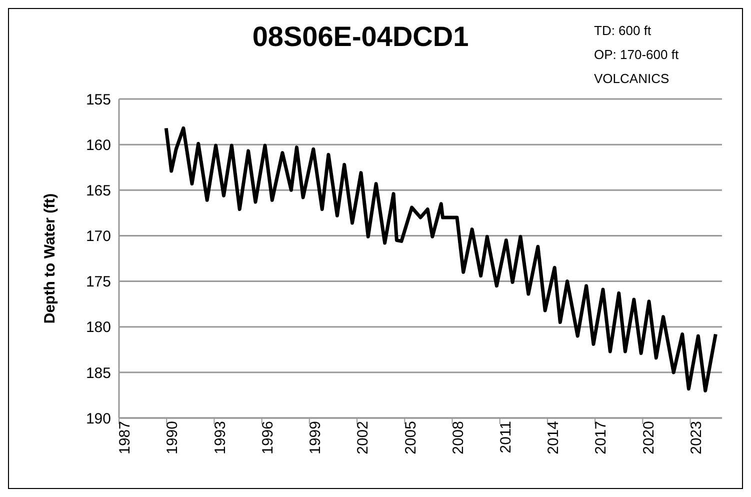 The height and width of the screenshot is (497, 751). What do you see at coordinates (98, 373) in the screenshot?
I see `y-tick-label: 185` at bounding box center [98, 373].